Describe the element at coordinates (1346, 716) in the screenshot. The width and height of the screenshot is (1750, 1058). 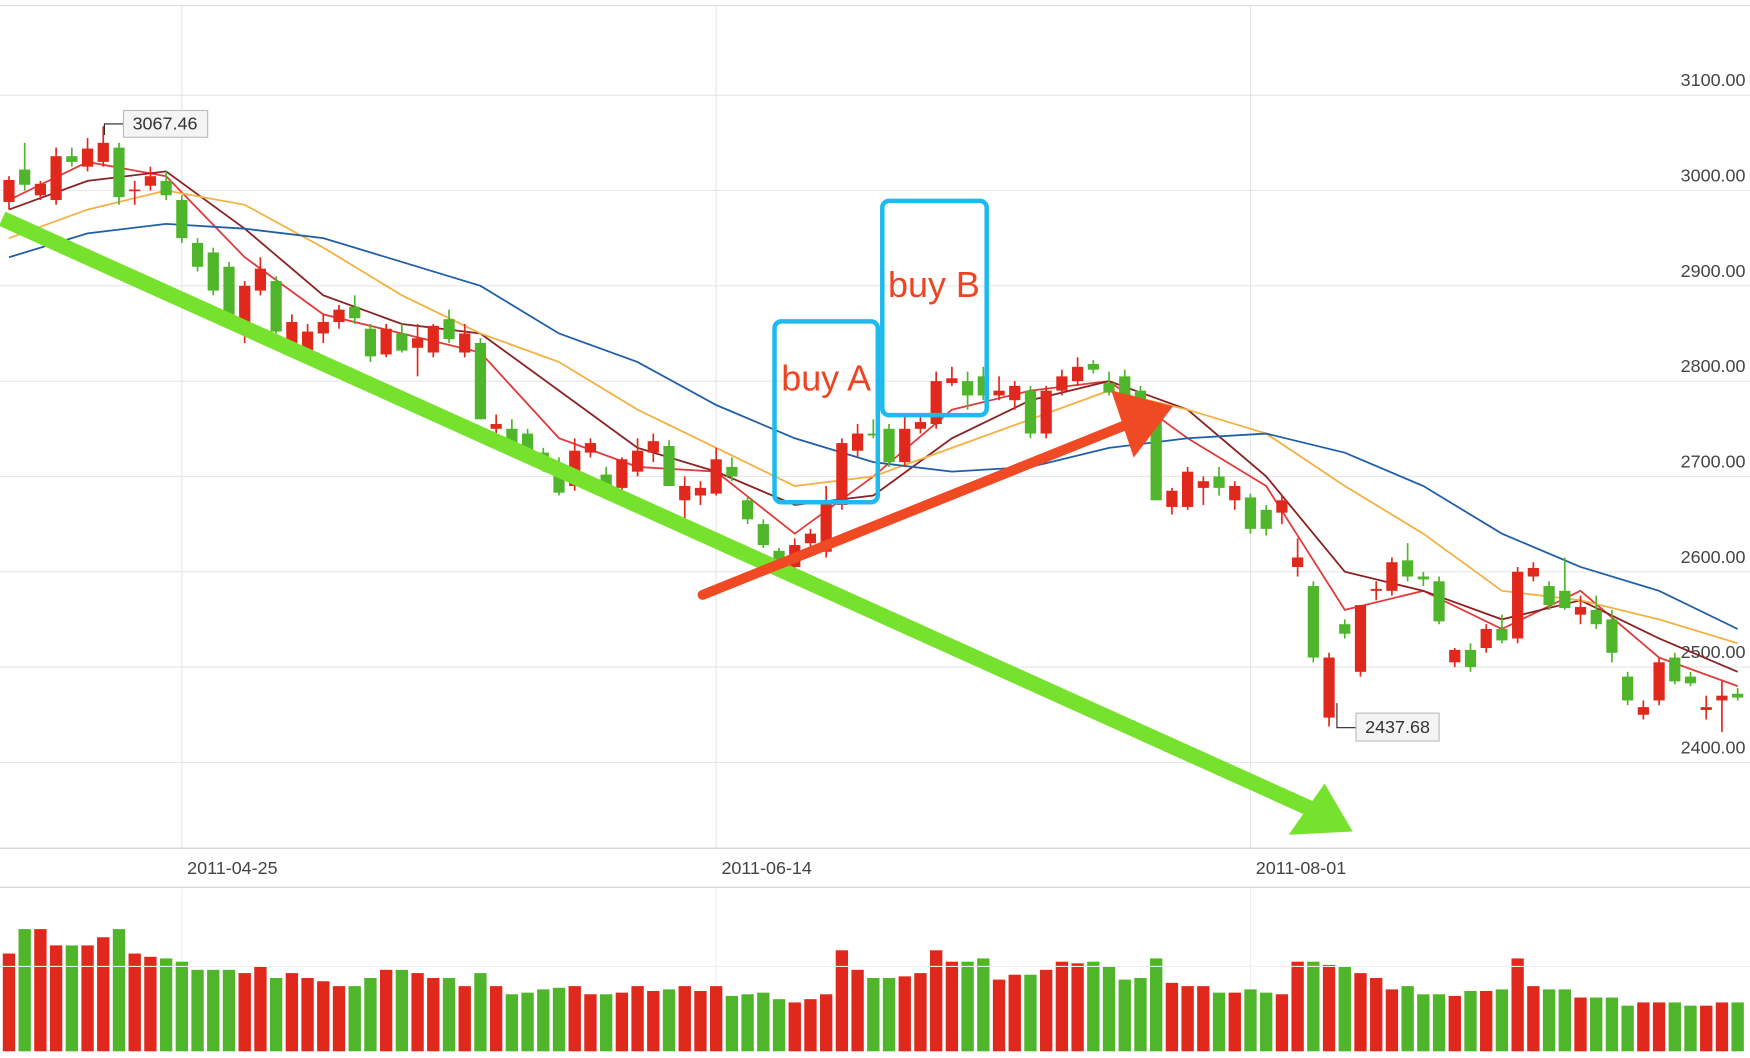
I see `leader-line` at that location.